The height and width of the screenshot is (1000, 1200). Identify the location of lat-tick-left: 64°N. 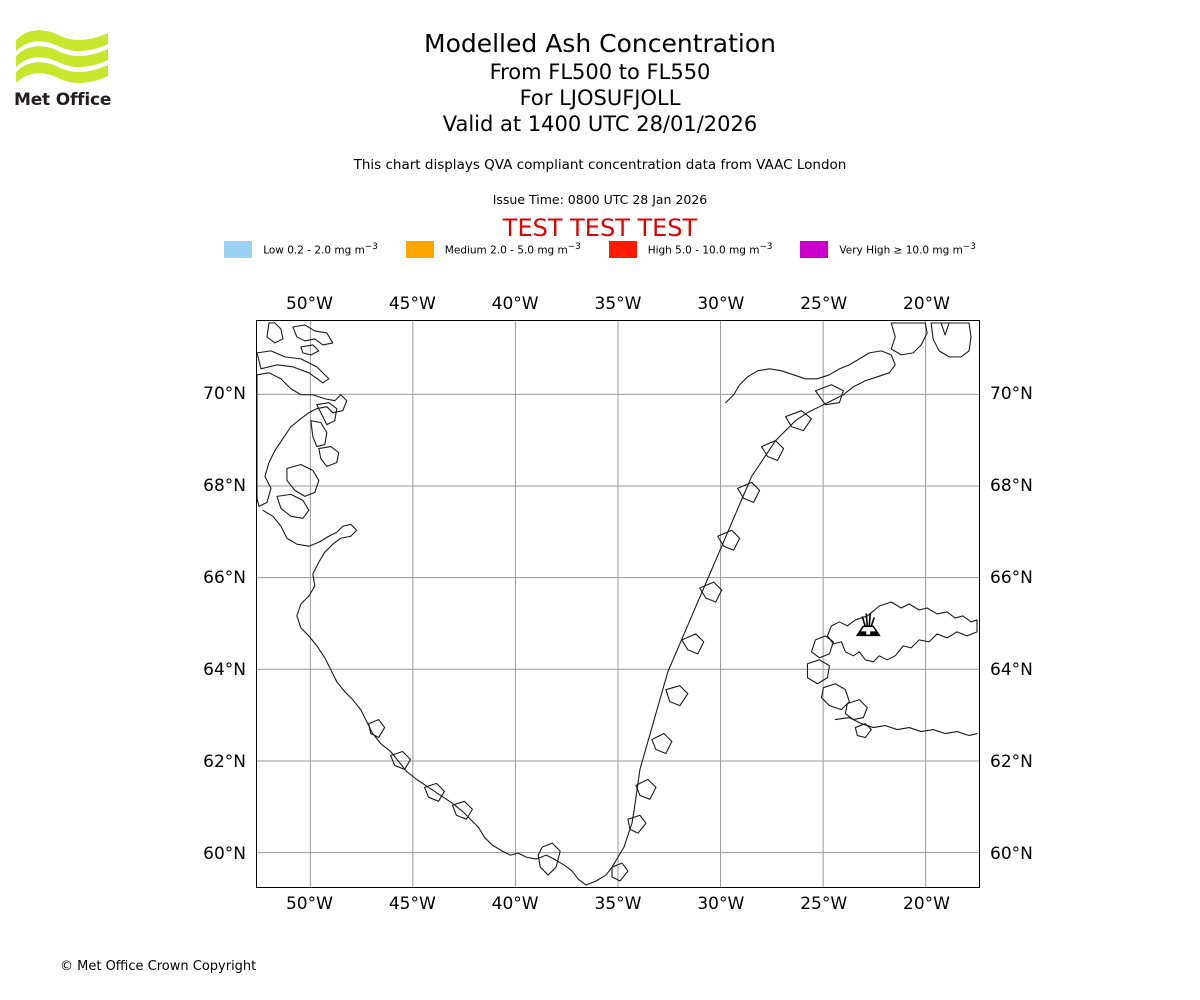
(224, 669).